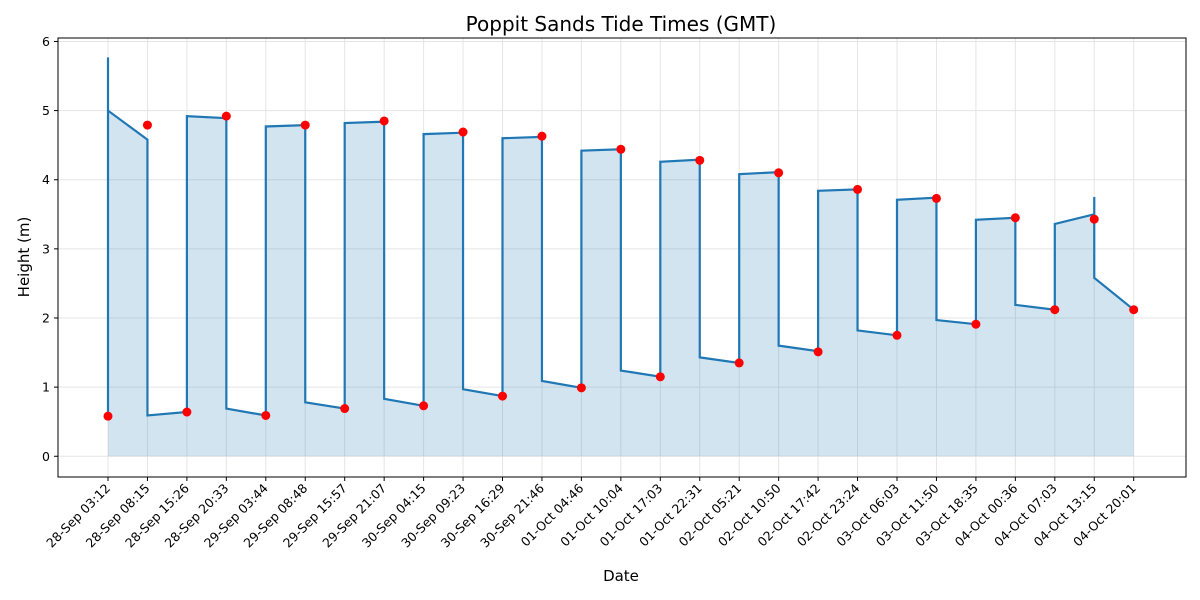  What do you see at coordinates (621, 576) in the screenshot?
I see `x-axis-label: Date` at bounding box center [621, 576].